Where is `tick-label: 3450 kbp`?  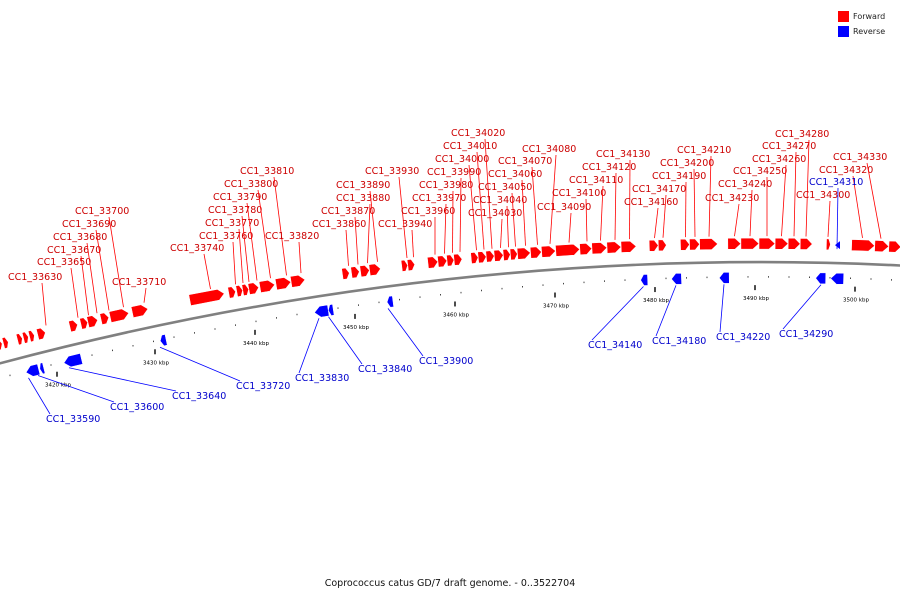 tick-label: 3450 kbp is located at coordinates (356, 328).